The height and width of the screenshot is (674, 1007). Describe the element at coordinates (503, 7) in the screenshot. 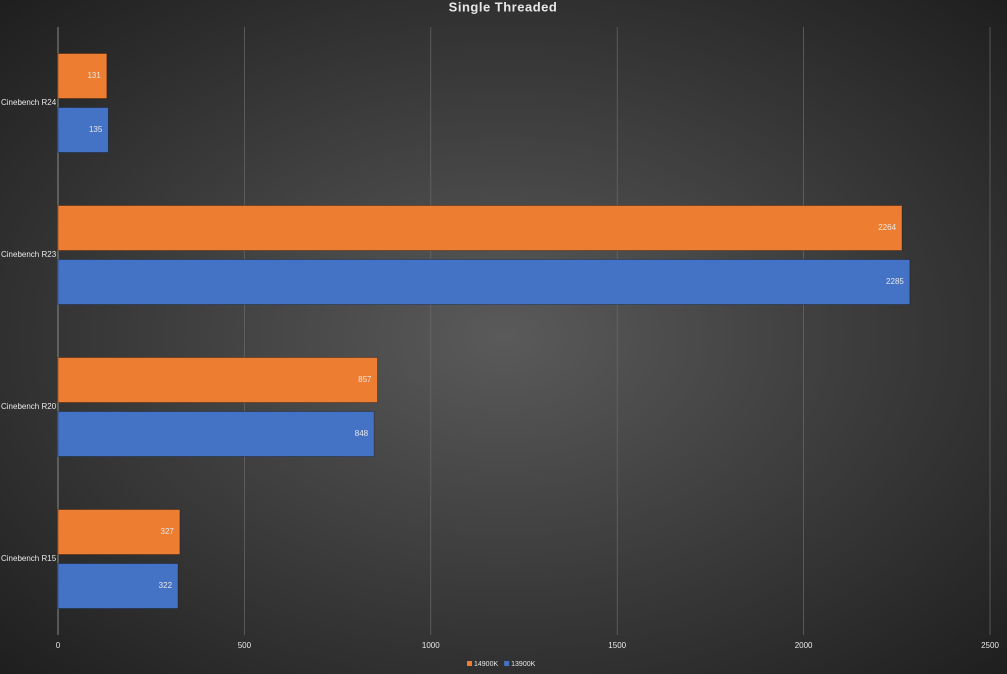

I see `chart-title: Single Threaded` at that location.